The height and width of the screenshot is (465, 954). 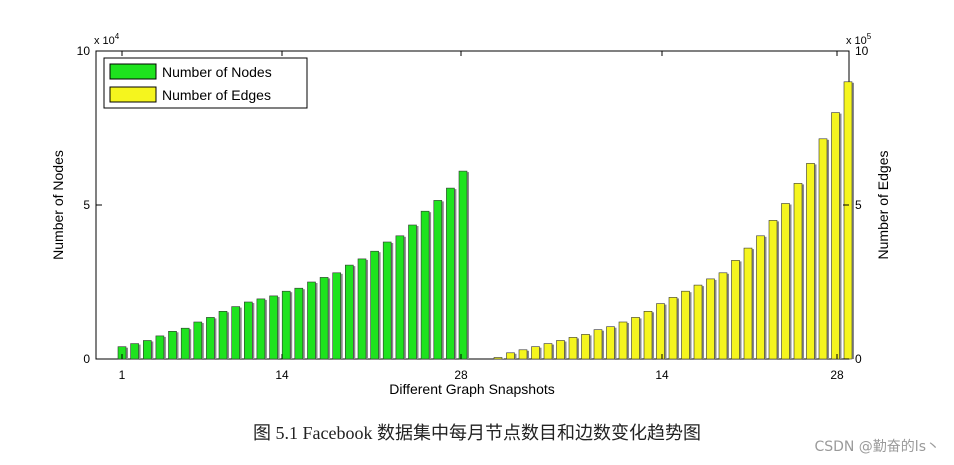 What do you see at coordinates (282, 375) in the screenshot?
I see `x-tick-14-left: 14` at bounding box center [282, 375].